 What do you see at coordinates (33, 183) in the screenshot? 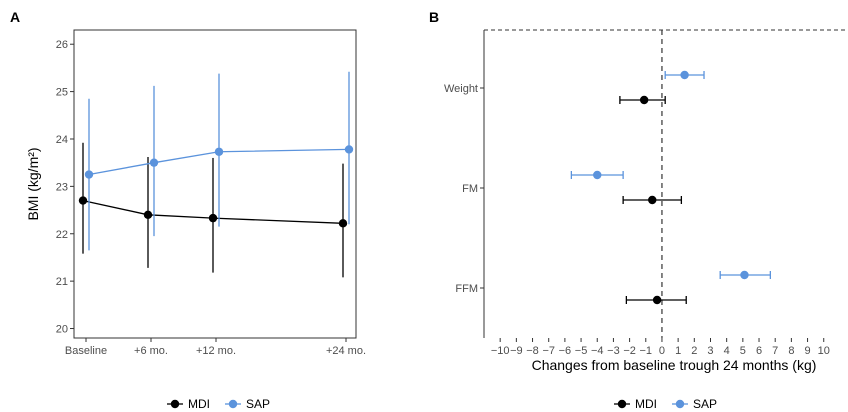
I see `panel-a-y-axis-title: BMI (kg/m²)` at bounding box center [33, 183].